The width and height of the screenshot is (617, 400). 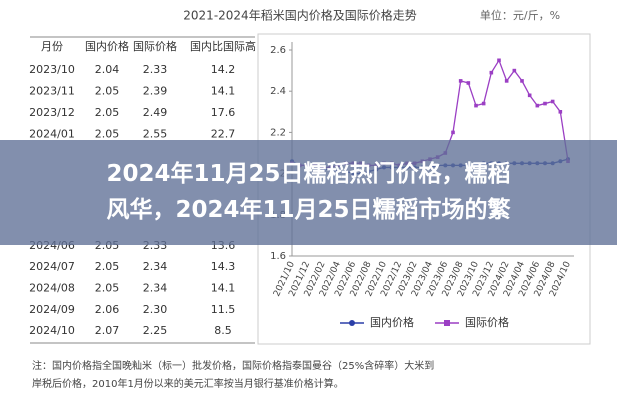 I want to click on table-cell: 2023/11, so click(x=52, y=91).